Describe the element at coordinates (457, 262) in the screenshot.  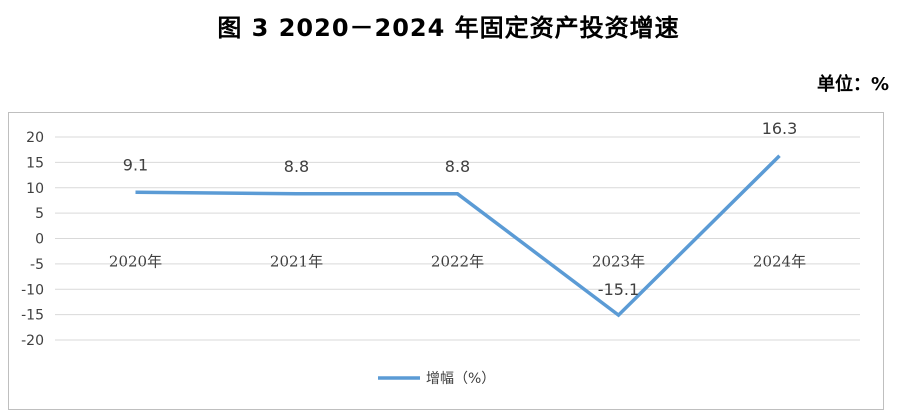
I see `x-category-label: 2022年` at that location.